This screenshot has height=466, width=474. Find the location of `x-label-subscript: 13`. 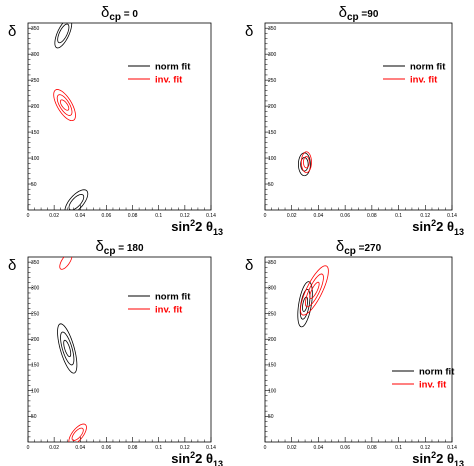

x-label-subscript: 13 is located at coordinates (218, 232).